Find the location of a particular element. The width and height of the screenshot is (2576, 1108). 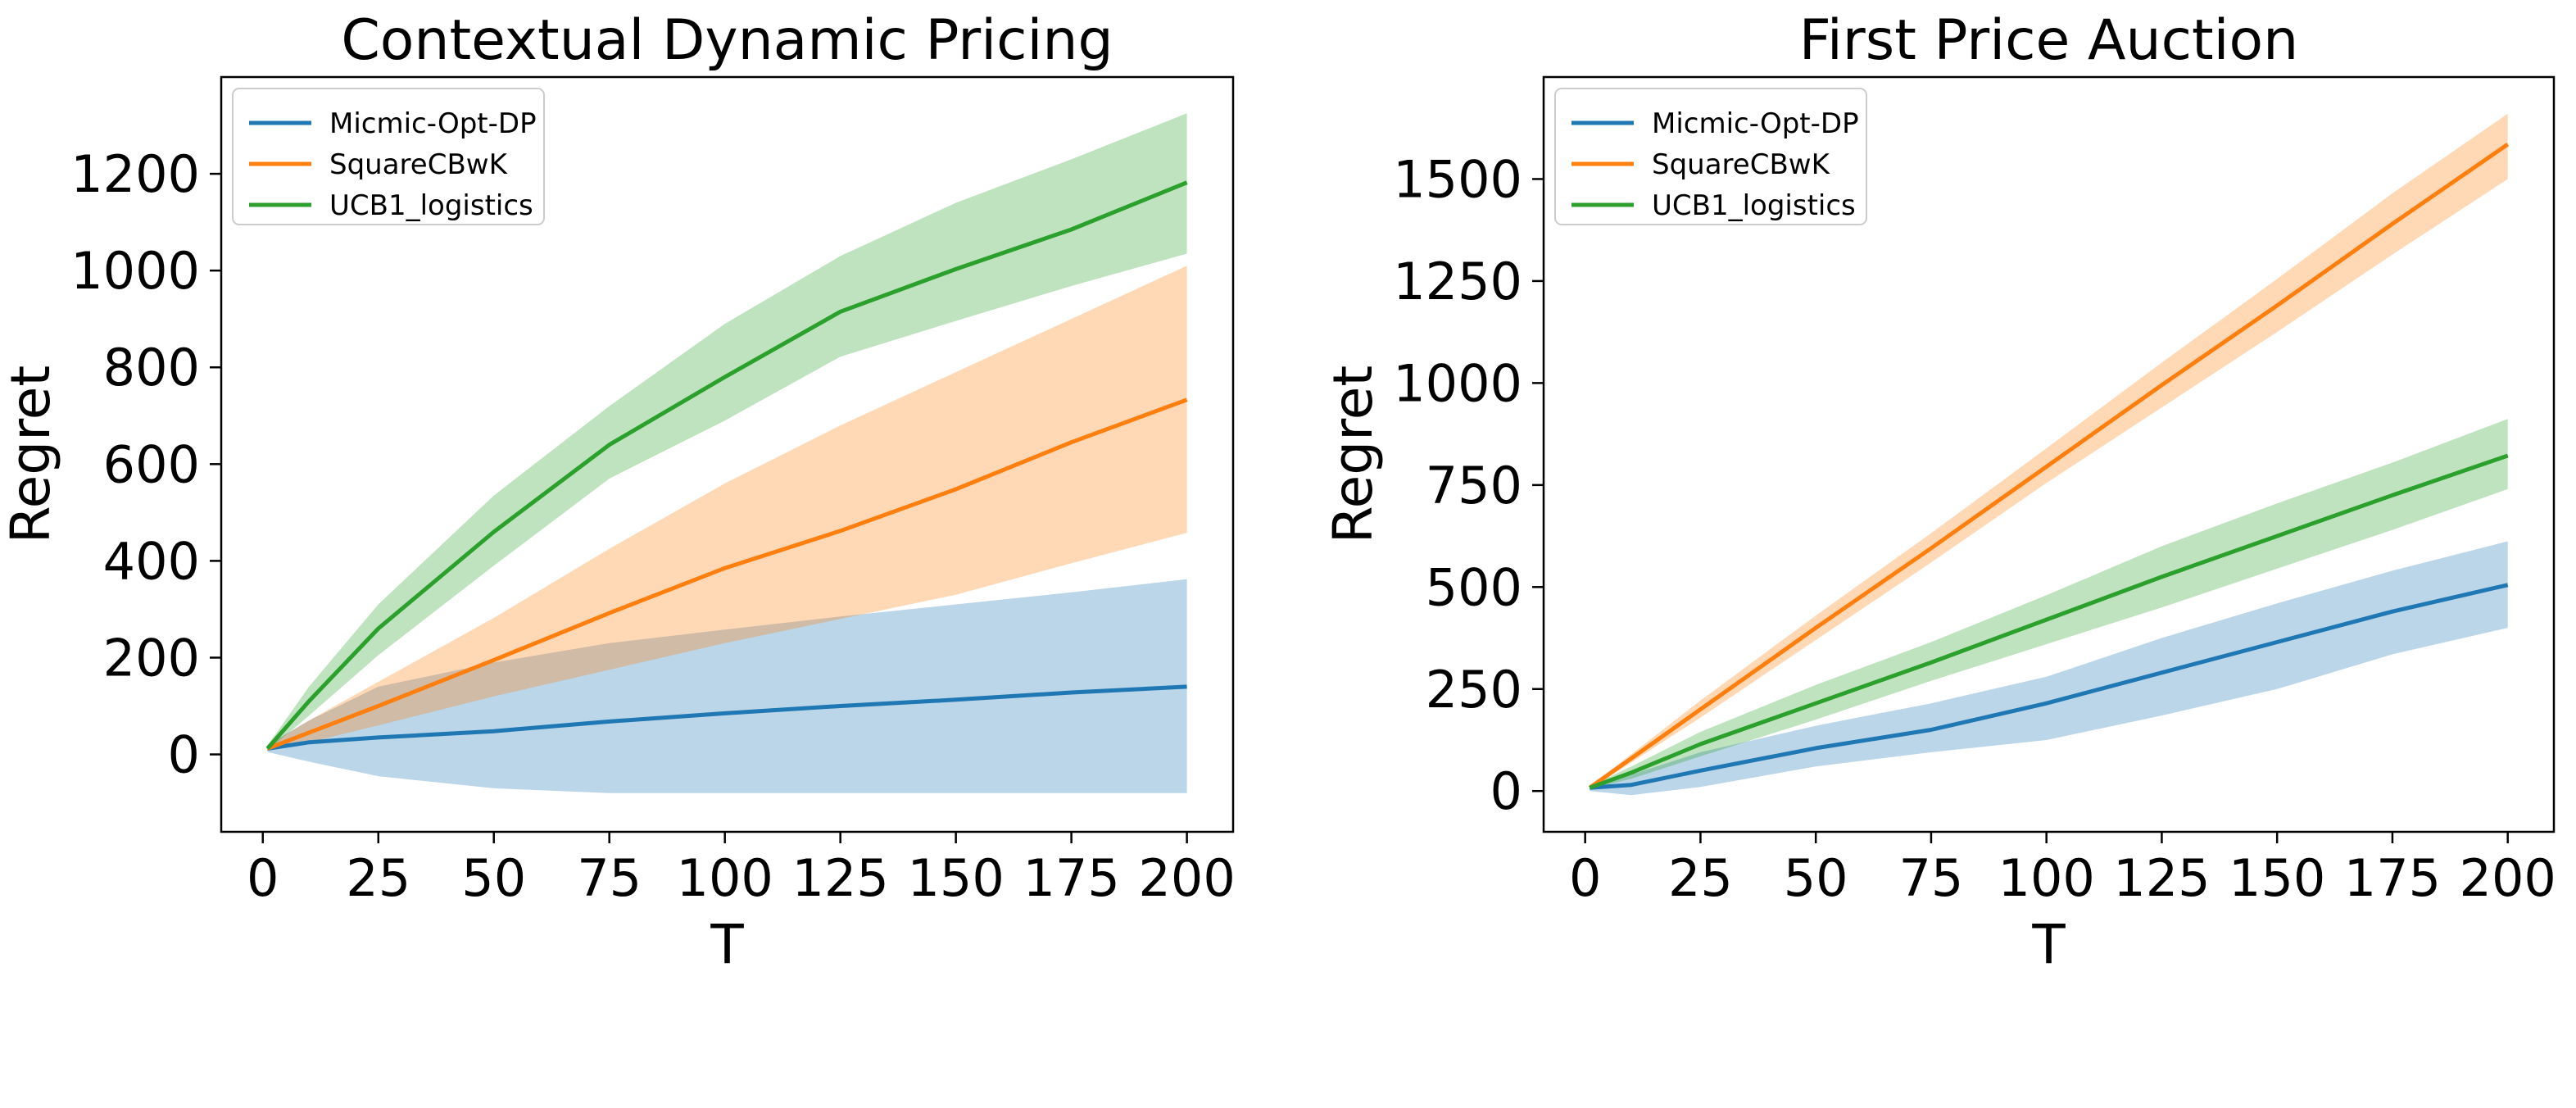

chart-title: Contextual Dynamic Pricing is located at coordinates (727, 40).